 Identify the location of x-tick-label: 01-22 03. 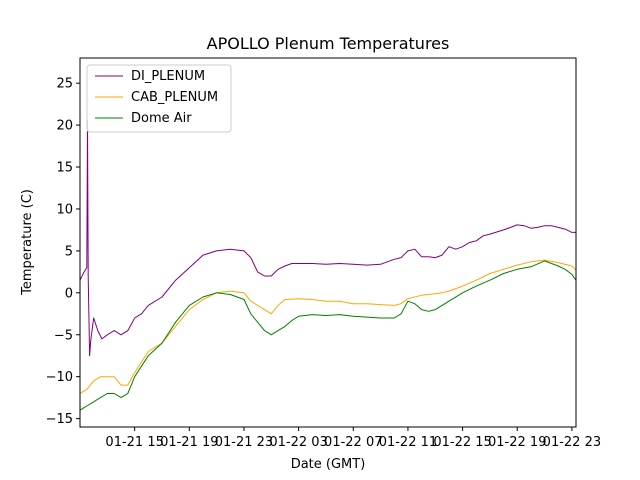
(298, 442).